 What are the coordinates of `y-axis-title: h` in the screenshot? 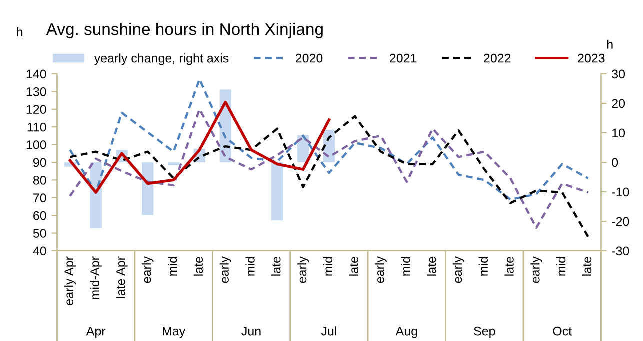 It's located at (20, 32).